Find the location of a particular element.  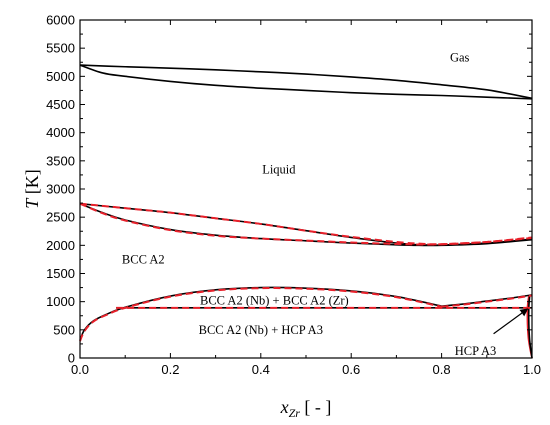

region-label: Liquid is located at coordinates (279, 169).